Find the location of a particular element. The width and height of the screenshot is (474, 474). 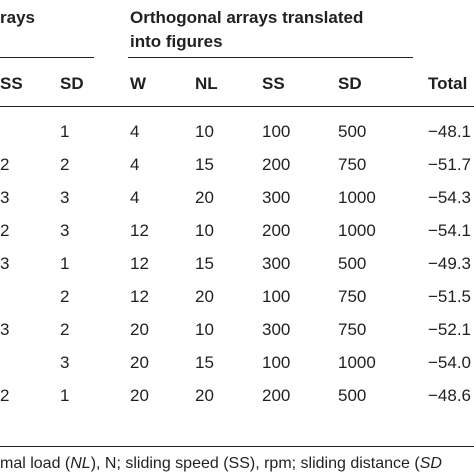

cell-total: −54.3 is located at coordinates (450, 197).